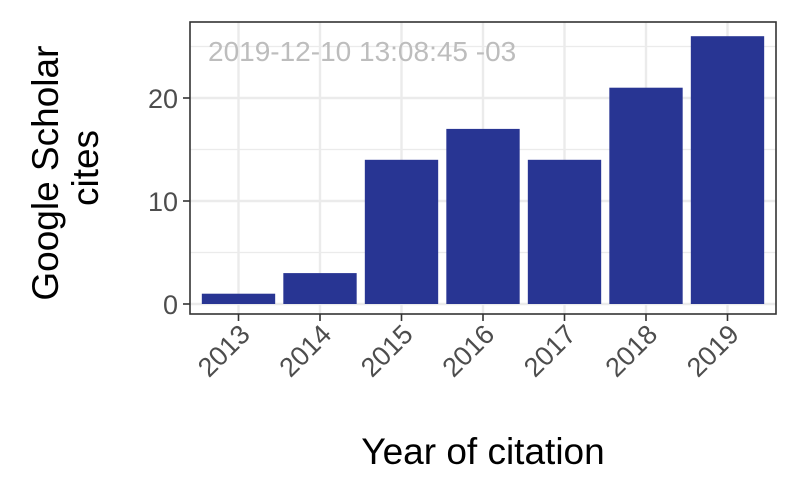  I want to click on x-axis: 2013 2014 2015 2016 2017 2018 2019, so click(468, 348).